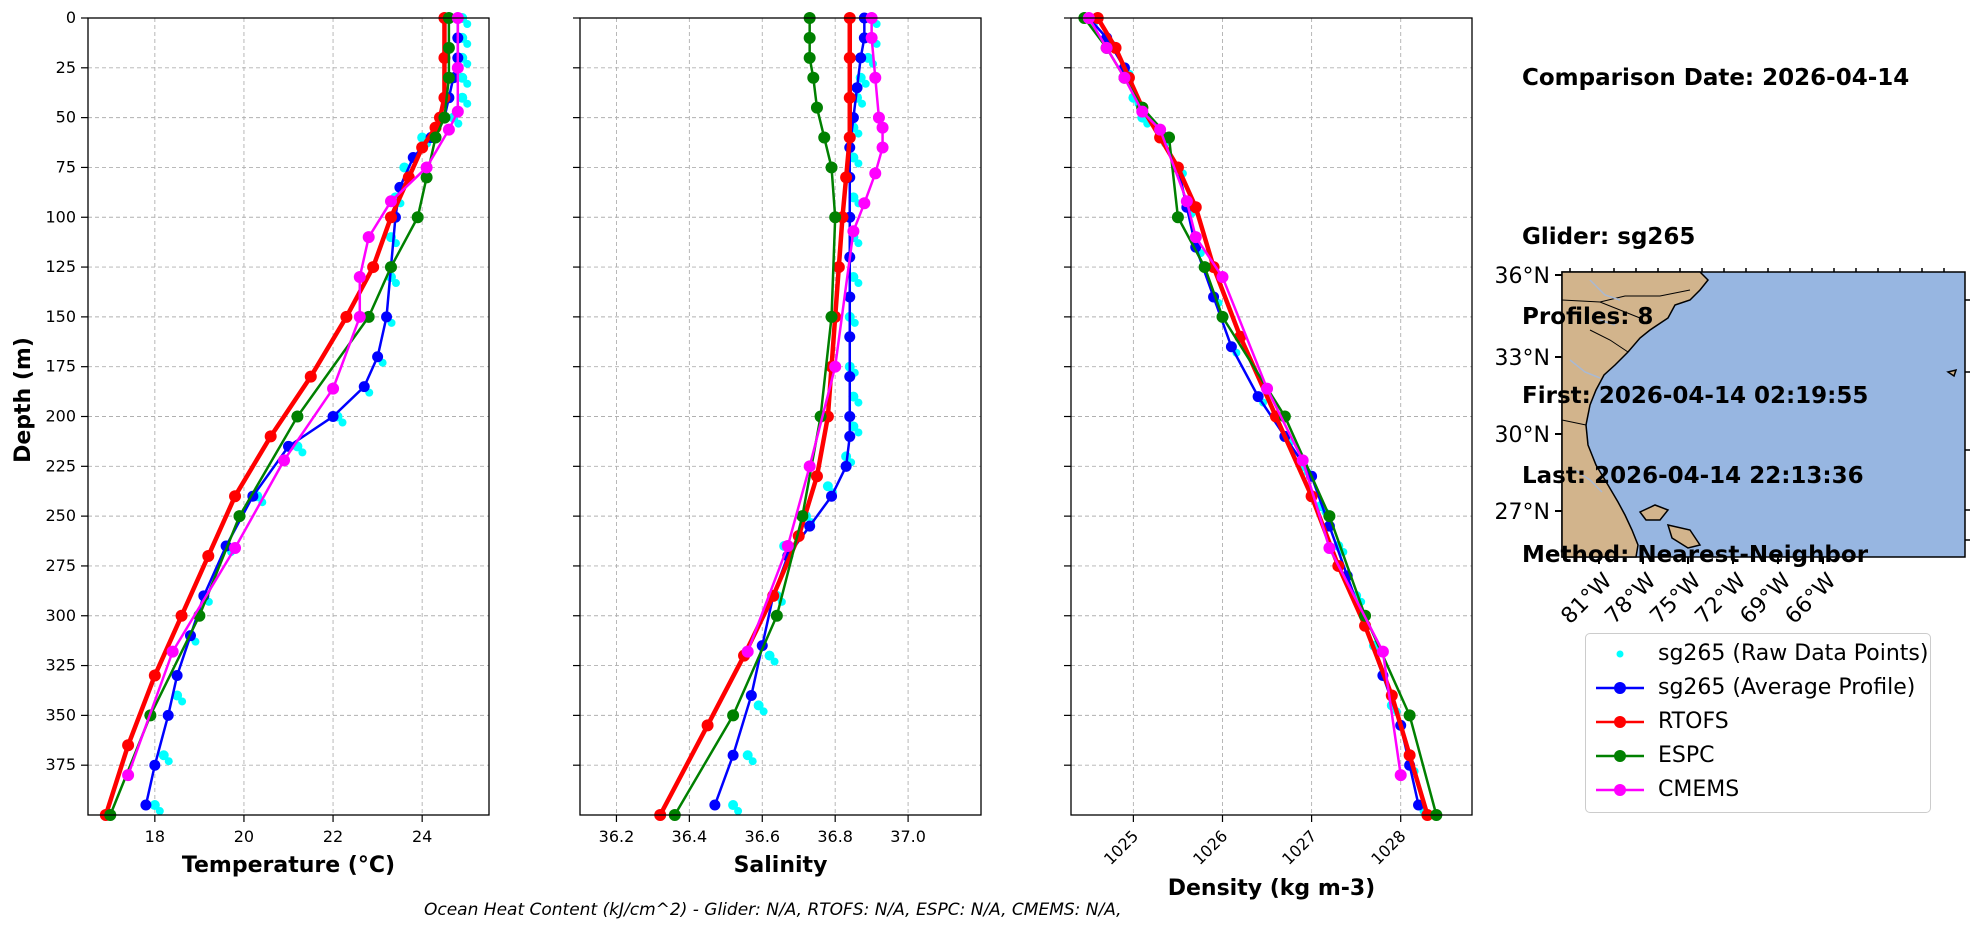 The width and height of the screenshot is (1976, 934). I want to click on xtick-label-1: 1026, so click(1210, 847).